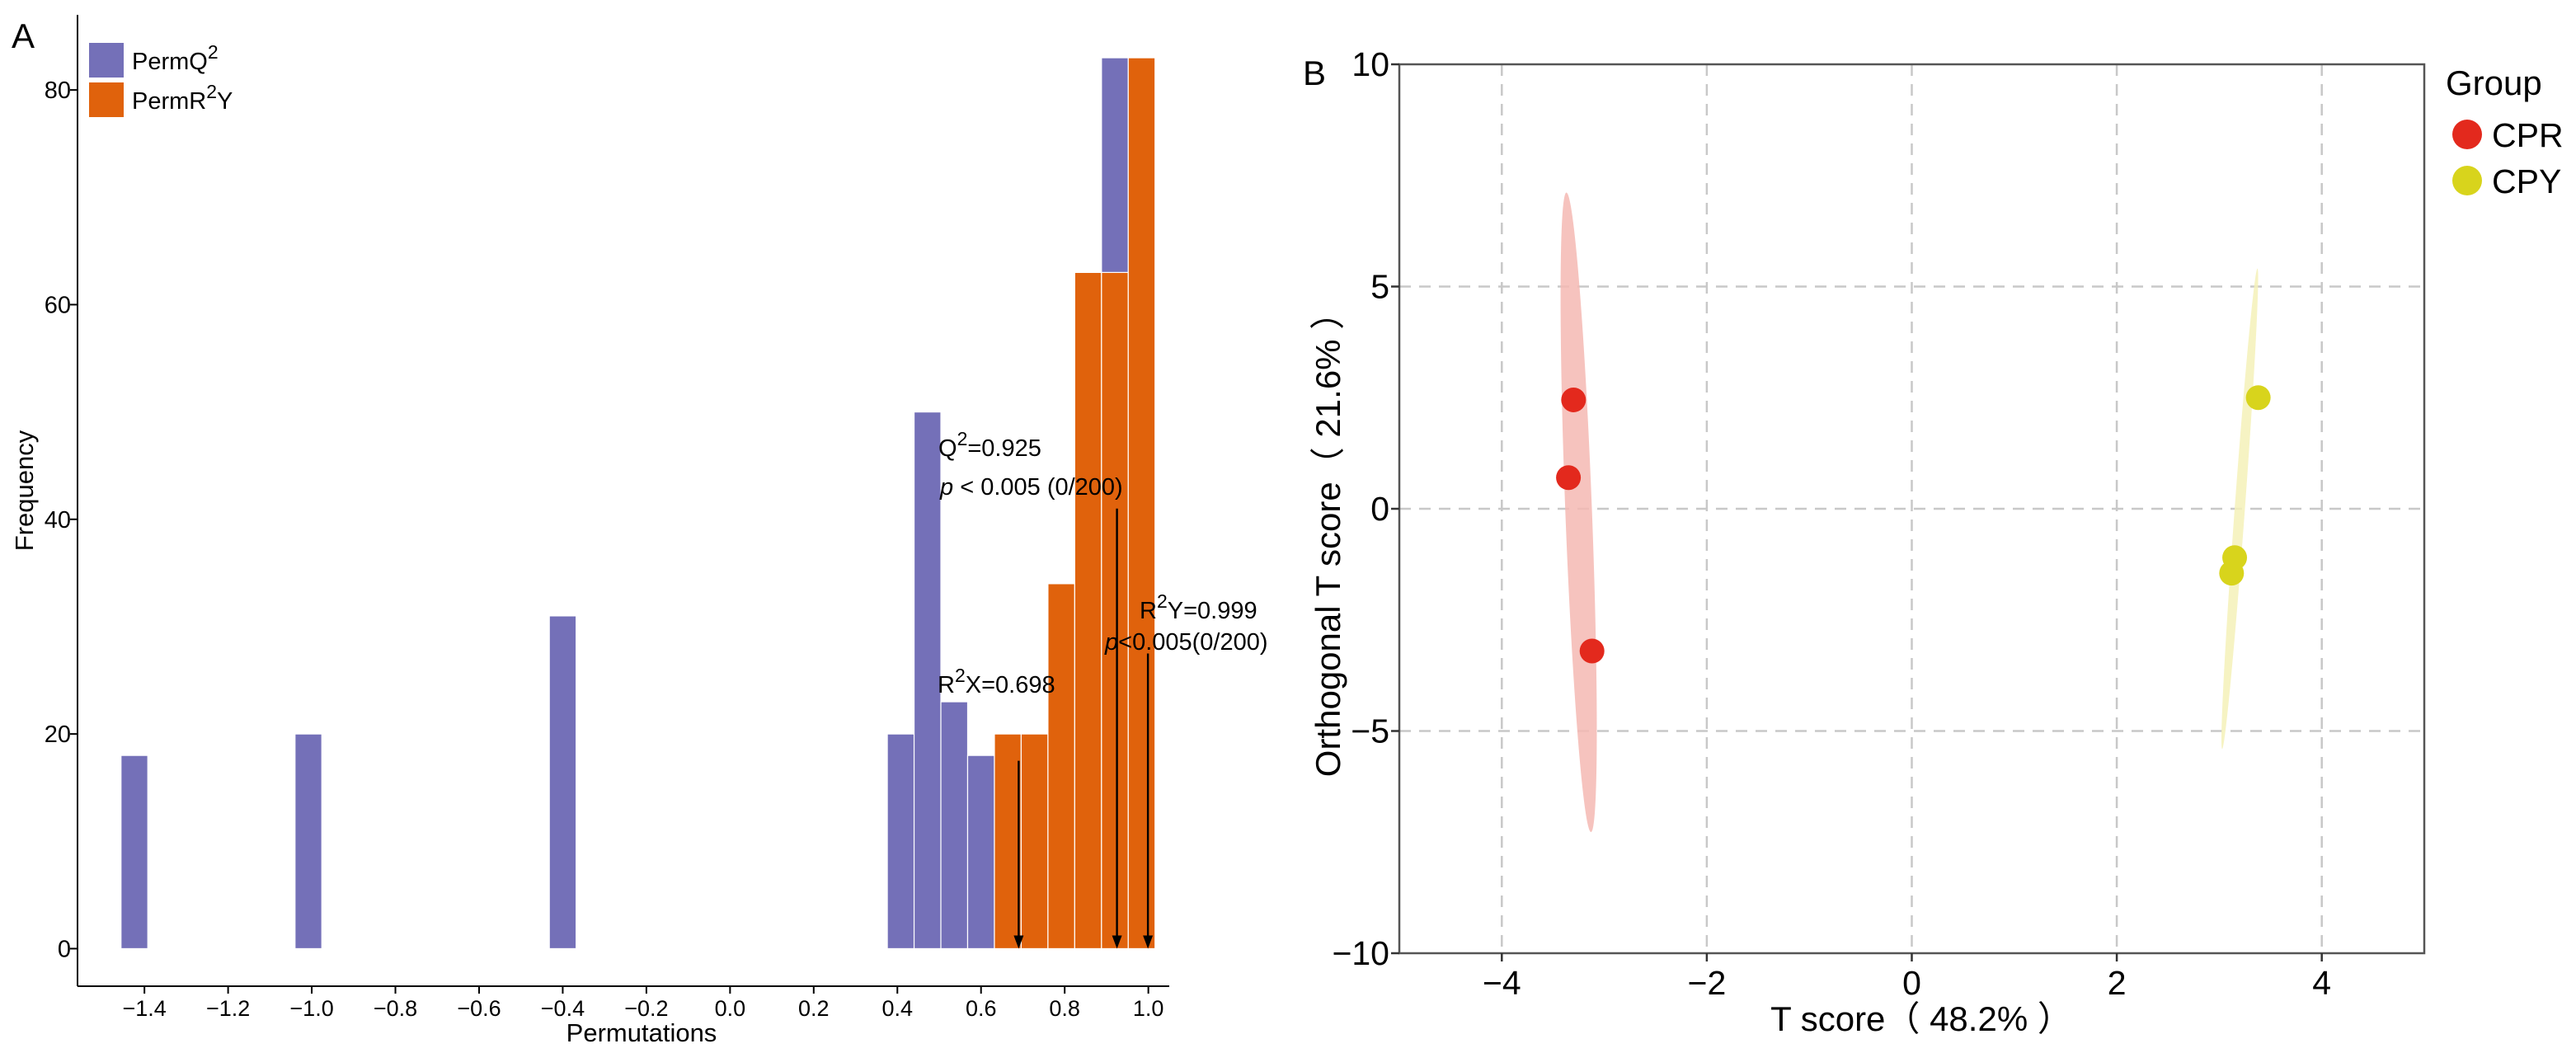  Describe the element at coordinates (169, 102) in the screenshot. I see `legend-label-1-part: PermR` at that location.